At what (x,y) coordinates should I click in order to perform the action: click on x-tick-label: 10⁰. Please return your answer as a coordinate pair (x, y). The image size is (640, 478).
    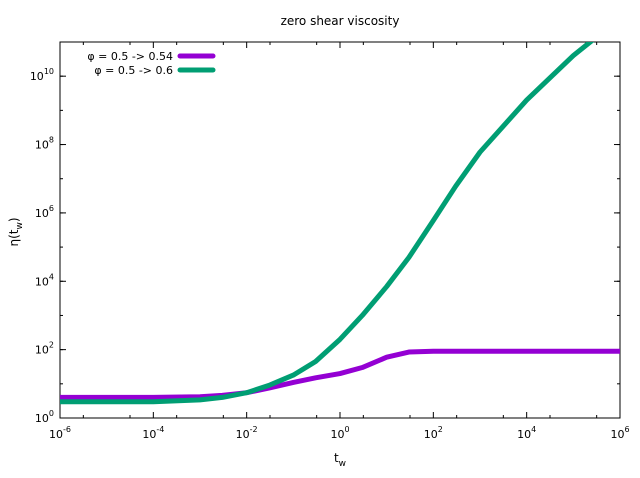
    Looking at the image, I should click on (339, 433).